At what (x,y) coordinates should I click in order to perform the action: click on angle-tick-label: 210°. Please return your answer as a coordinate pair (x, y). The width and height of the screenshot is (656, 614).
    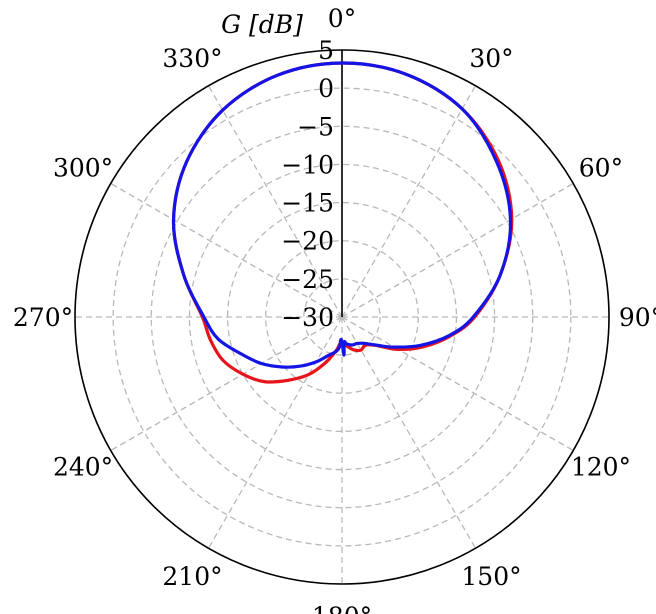
    Looking at the image, I should click on (192, 576).